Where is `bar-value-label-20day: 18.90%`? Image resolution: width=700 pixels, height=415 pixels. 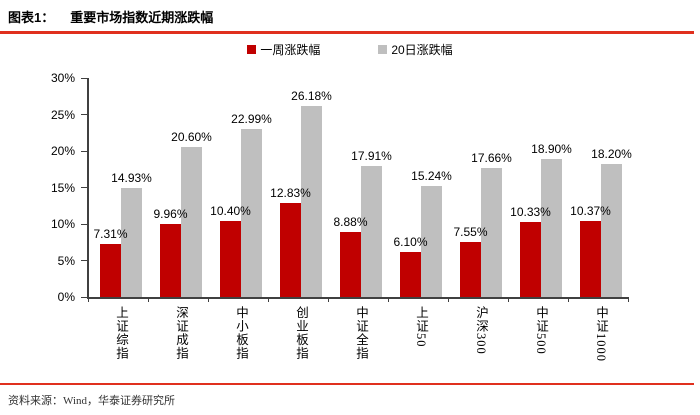 bar-value-label-20day: 18.90% is located at coordinates (551, 149).